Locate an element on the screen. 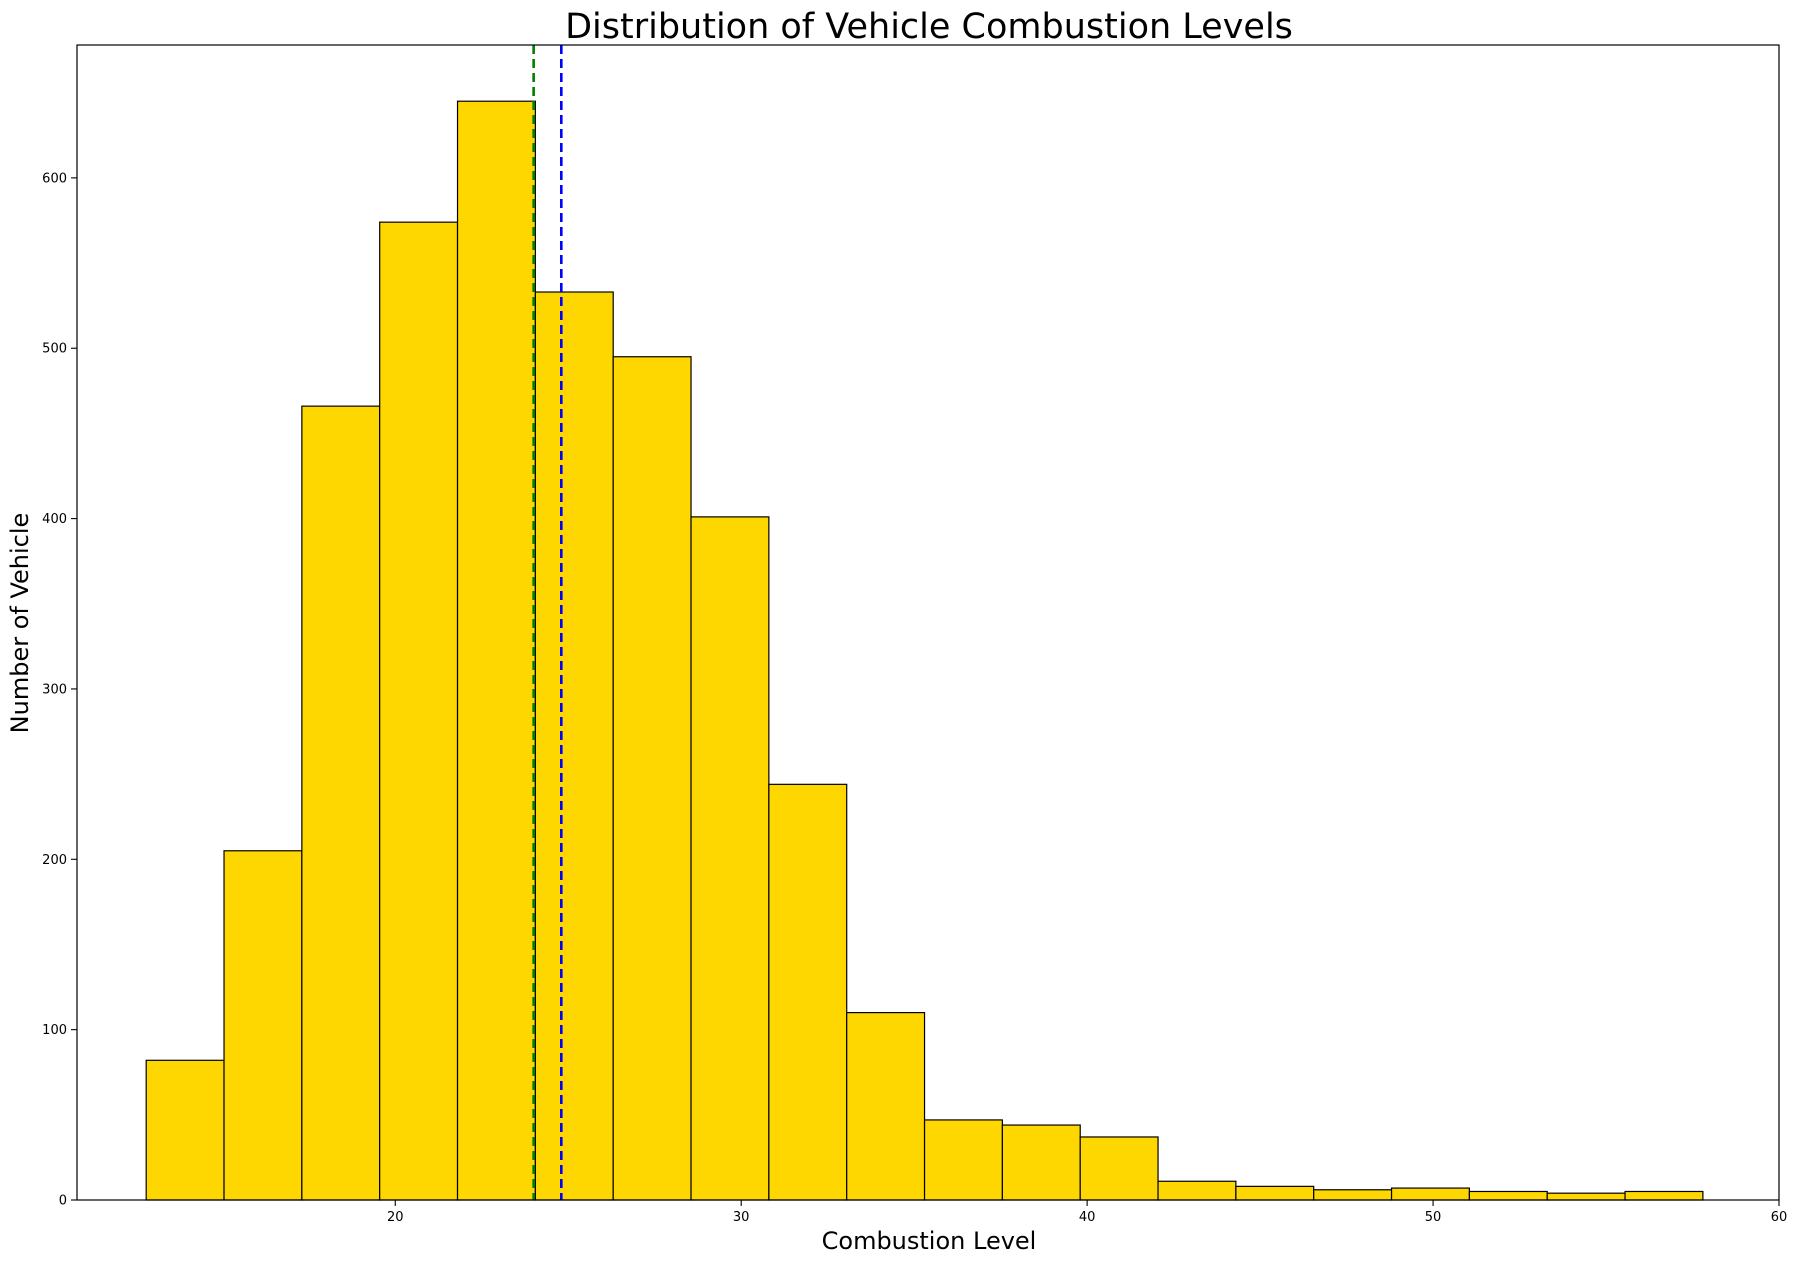 The width and height of the screenshot is (1798, 1263). x-tick-label-2: 40 is located at coordinates (1087, 1217).